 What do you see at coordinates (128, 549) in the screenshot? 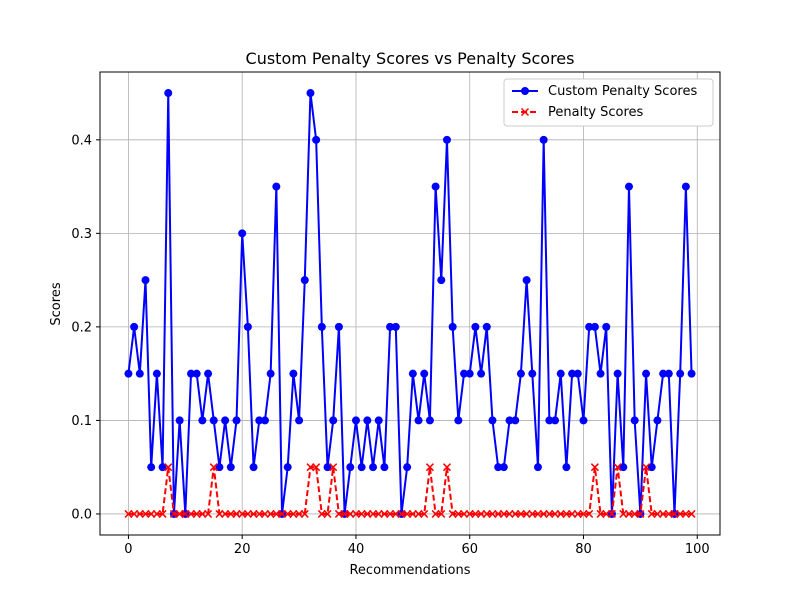
I see `x-tick-label: 0` at bounding box center [128, 549].